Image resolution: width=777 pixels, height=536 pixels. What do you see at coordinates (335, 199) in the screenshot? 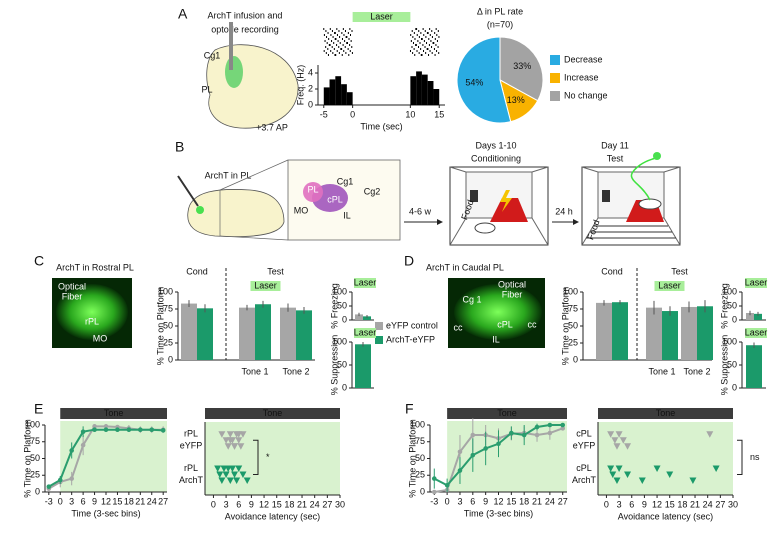
I see `atlas-label: cPL` at bounding box center [335, 199].